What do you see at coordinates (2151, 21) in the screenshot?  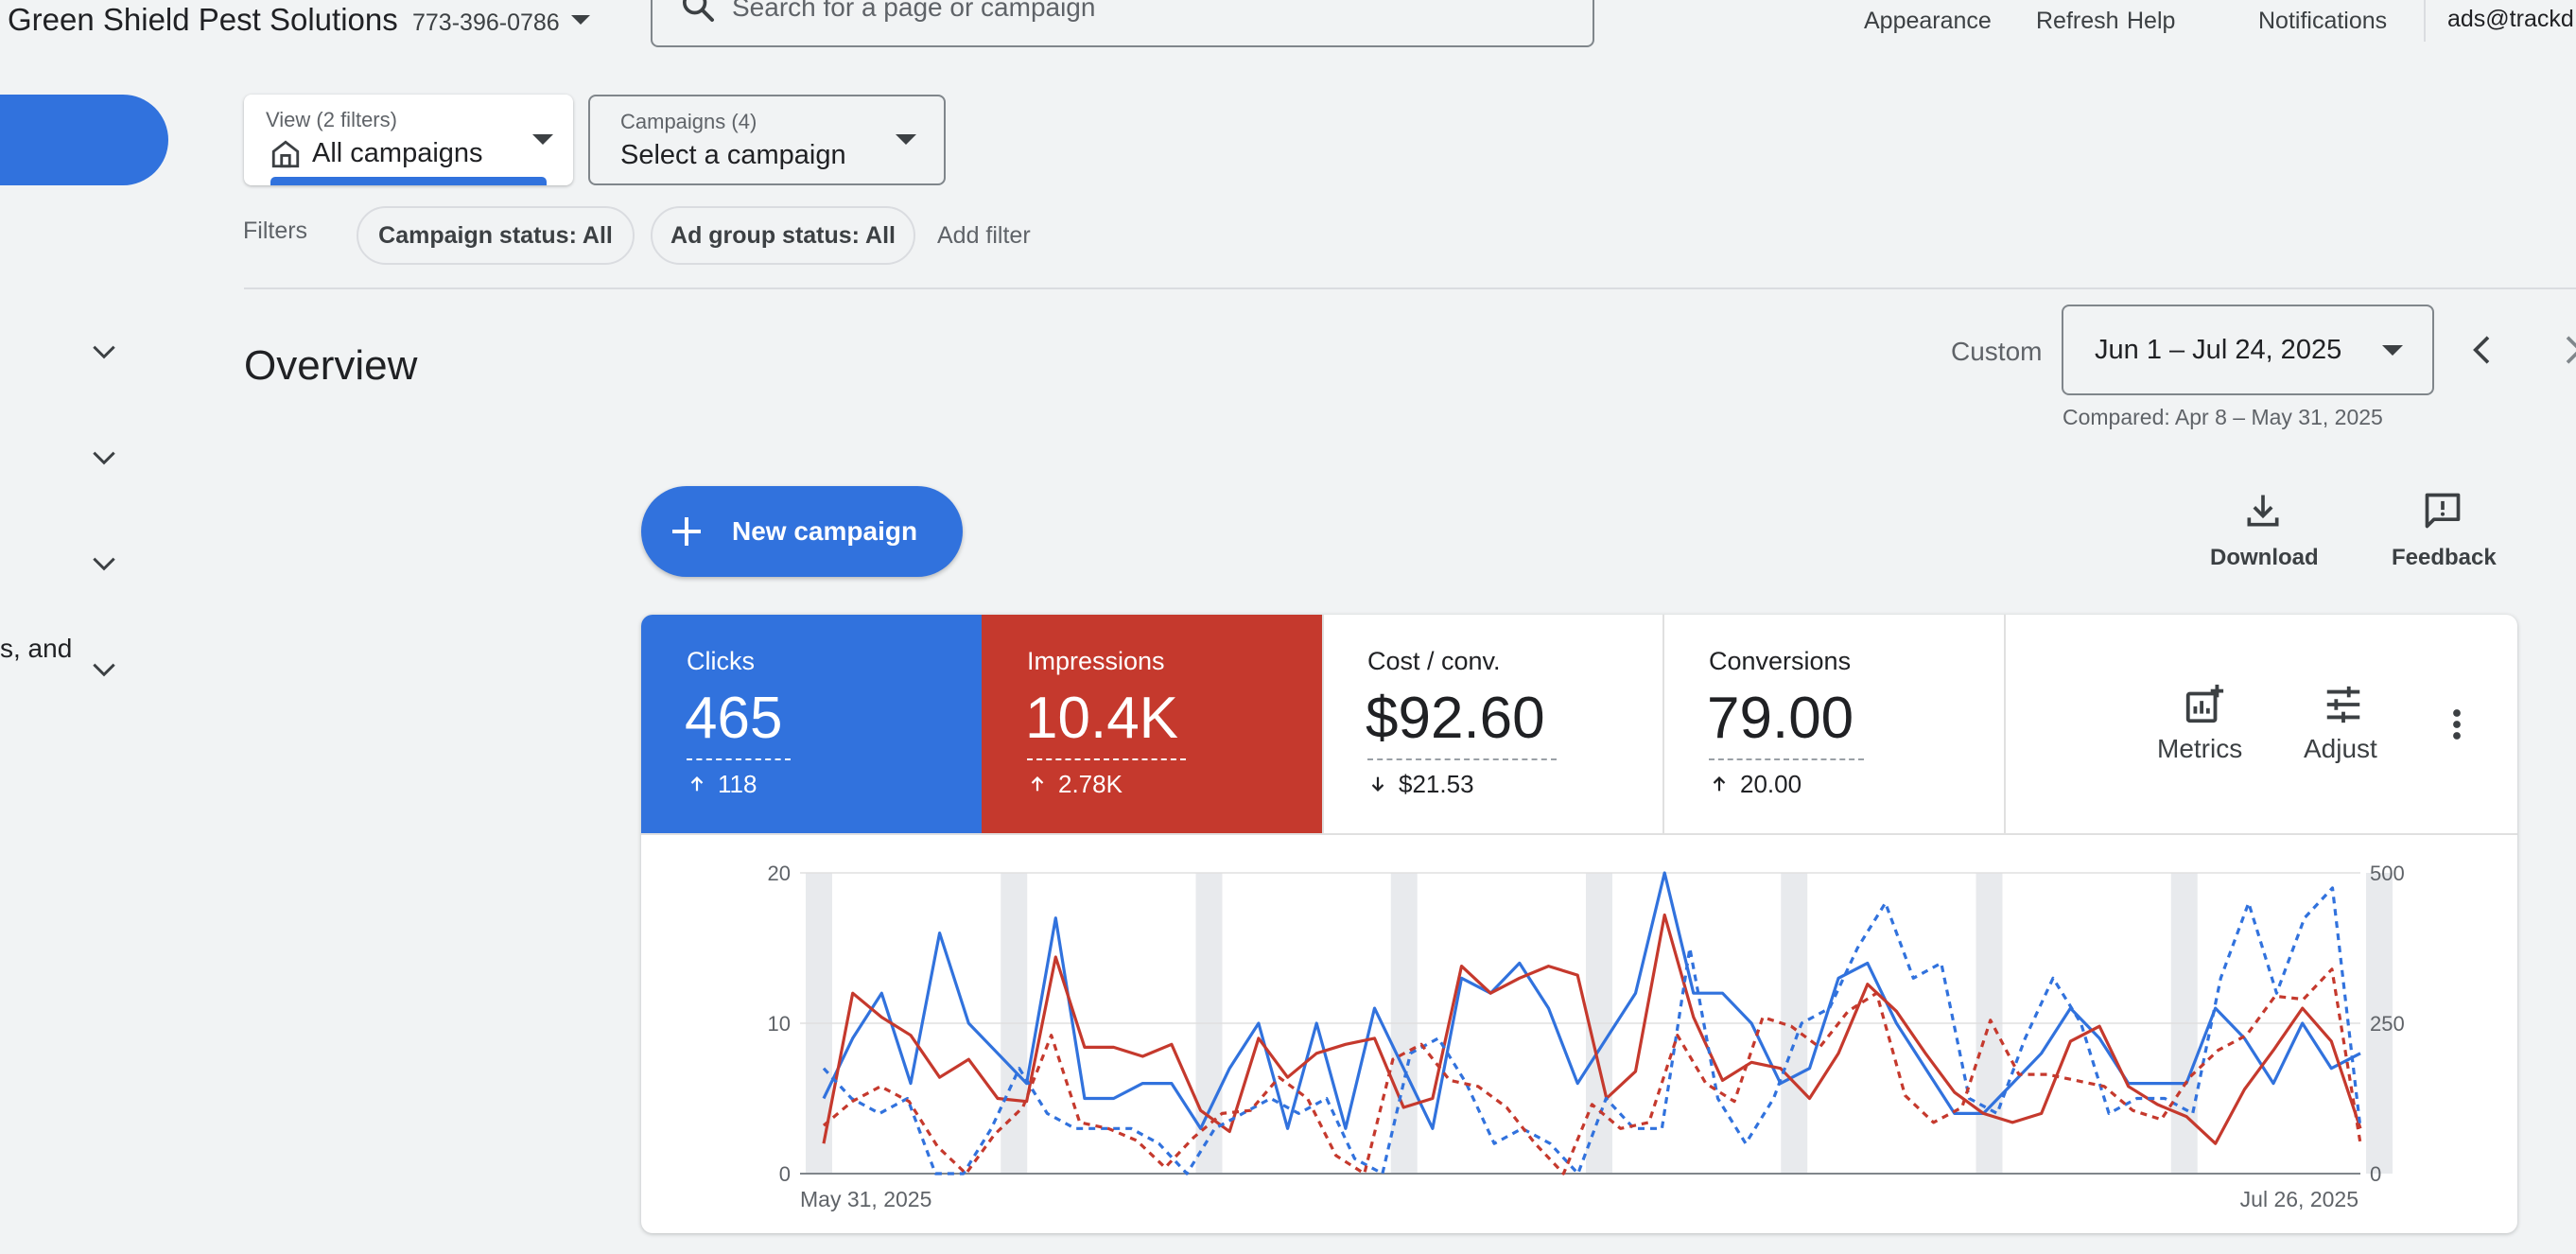 I see `nav-help: Help` at bounding box center [2151, 21].